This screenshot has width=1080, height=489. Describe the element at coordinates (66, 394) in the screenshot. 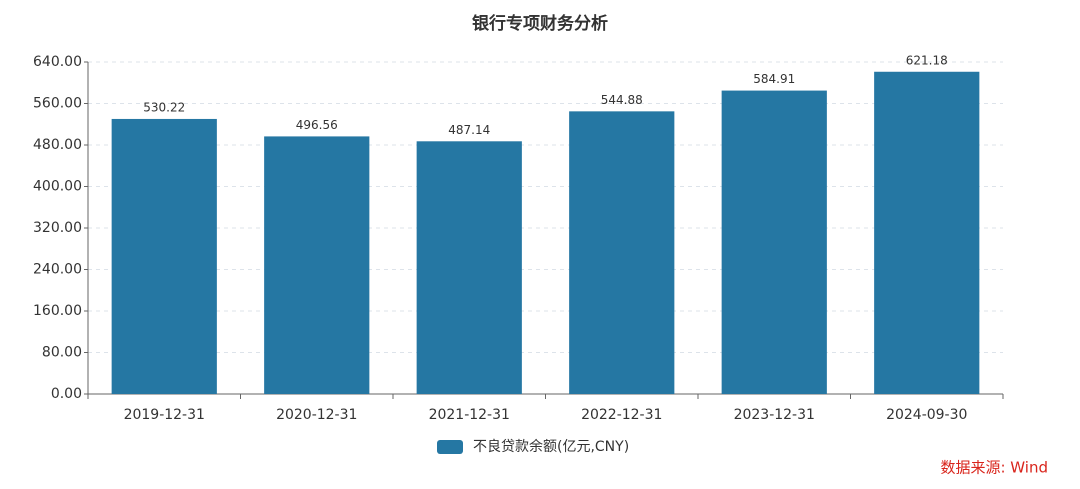

I see `y-tick-label: 0.00` at that location.